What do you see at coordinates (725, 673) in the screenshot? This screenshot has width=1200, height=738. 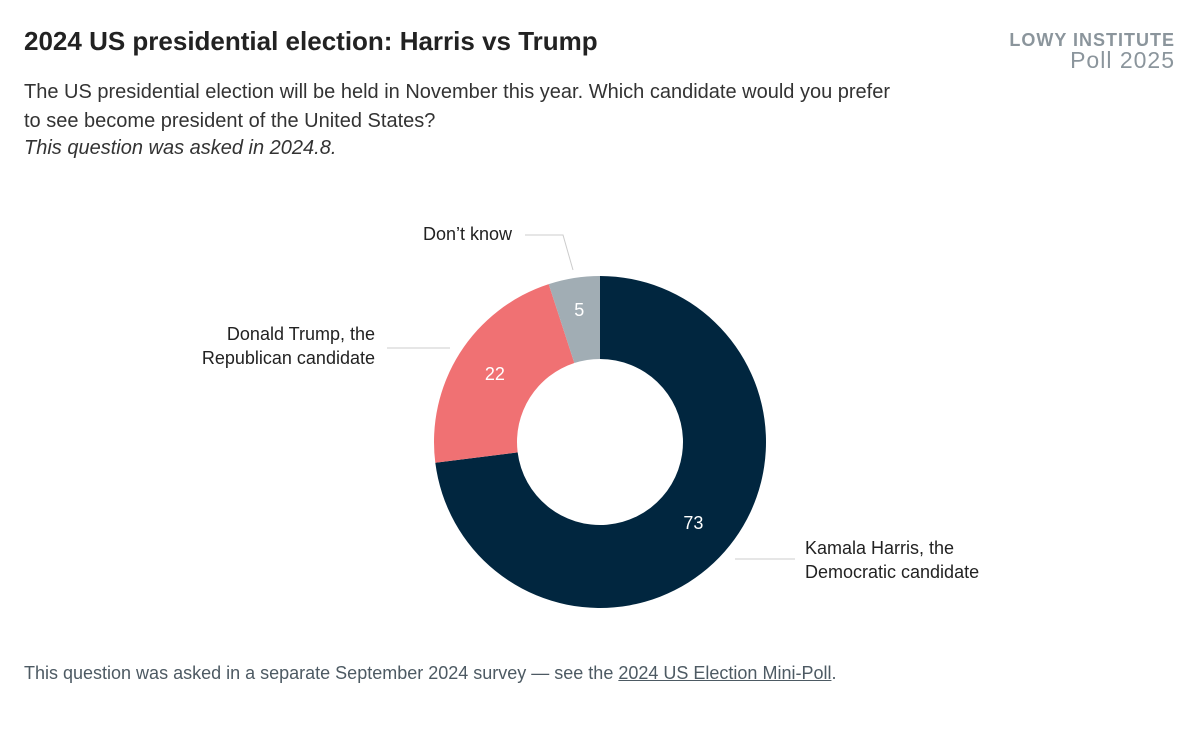 I see `footer-link: 2024 US Election Mini-Poll` at bounding box center [725, 673].